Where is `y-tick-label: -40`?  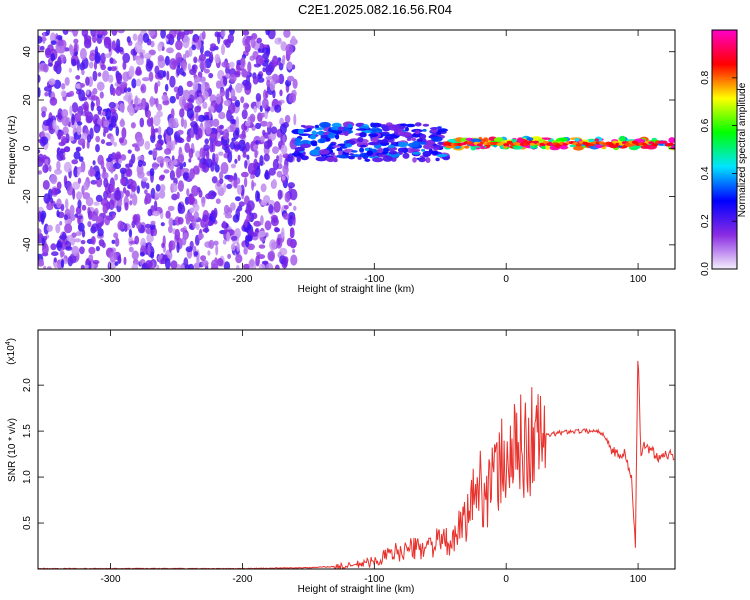 y-tick-label: -40 is located at coordinates (27, 244).